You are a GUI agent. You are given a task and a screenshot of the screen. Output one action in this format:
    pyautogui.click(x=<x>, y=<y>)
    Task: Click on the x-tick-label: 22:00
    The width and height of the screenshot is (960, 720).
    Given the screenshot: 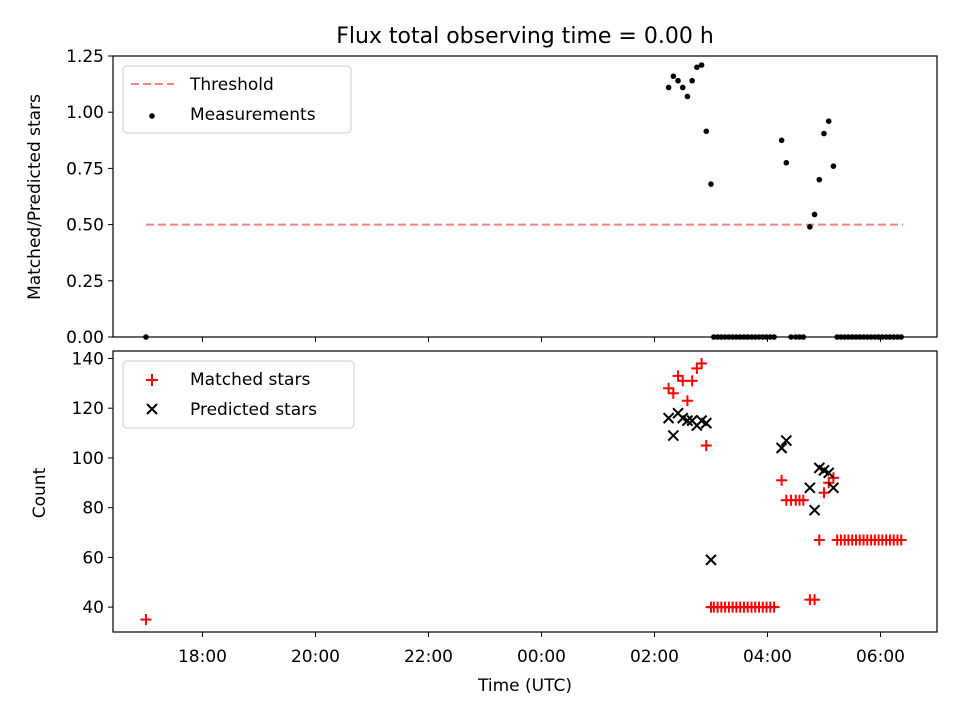 What is the action you would take?
    pyautogui.click(x=428, y=657)
    